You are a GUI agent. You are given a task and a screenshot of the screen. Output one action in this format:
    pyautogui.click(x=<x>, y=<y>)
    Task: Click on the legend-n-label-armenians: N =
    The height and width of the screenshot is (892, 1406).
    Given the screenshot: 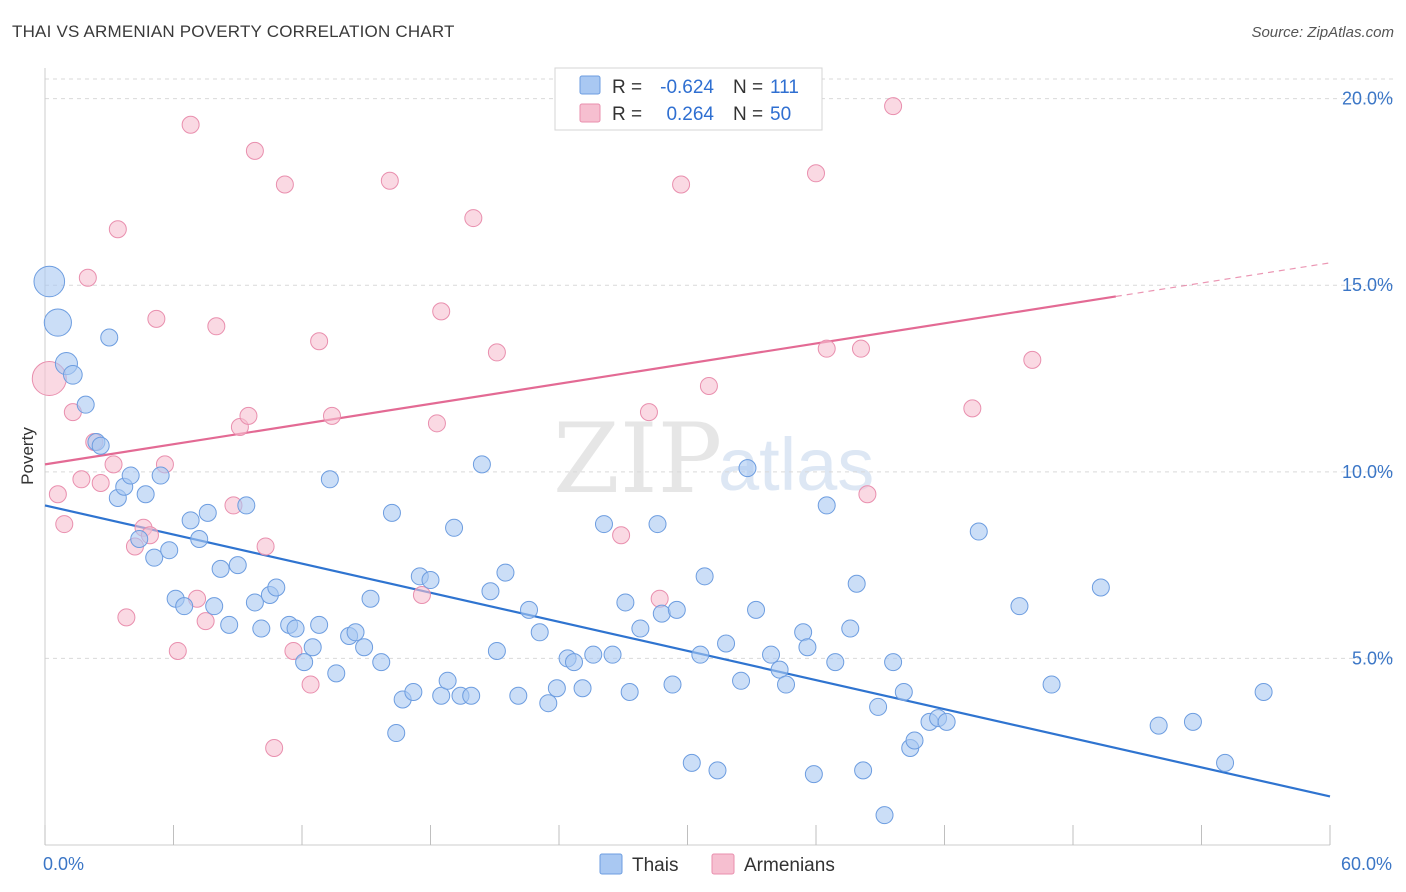 What is the action you would take?
    pyautogui.click(x=748, y=114)
    